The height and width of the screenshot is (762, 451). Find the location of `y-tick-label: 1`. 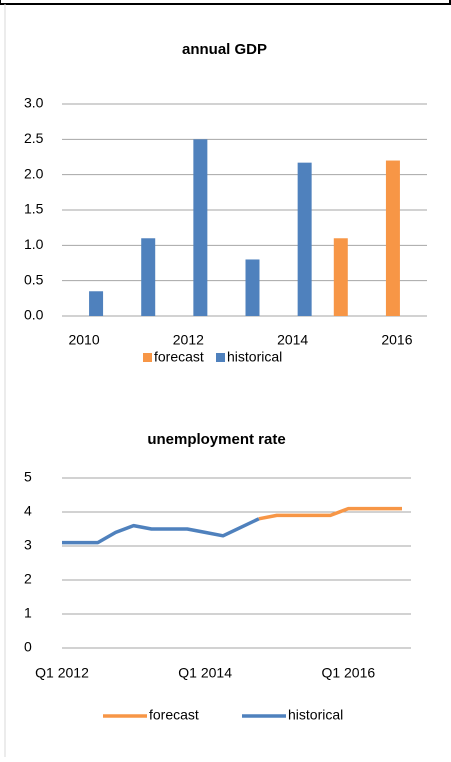

y-tick-label: 1 is located at coordinates (28, 613).